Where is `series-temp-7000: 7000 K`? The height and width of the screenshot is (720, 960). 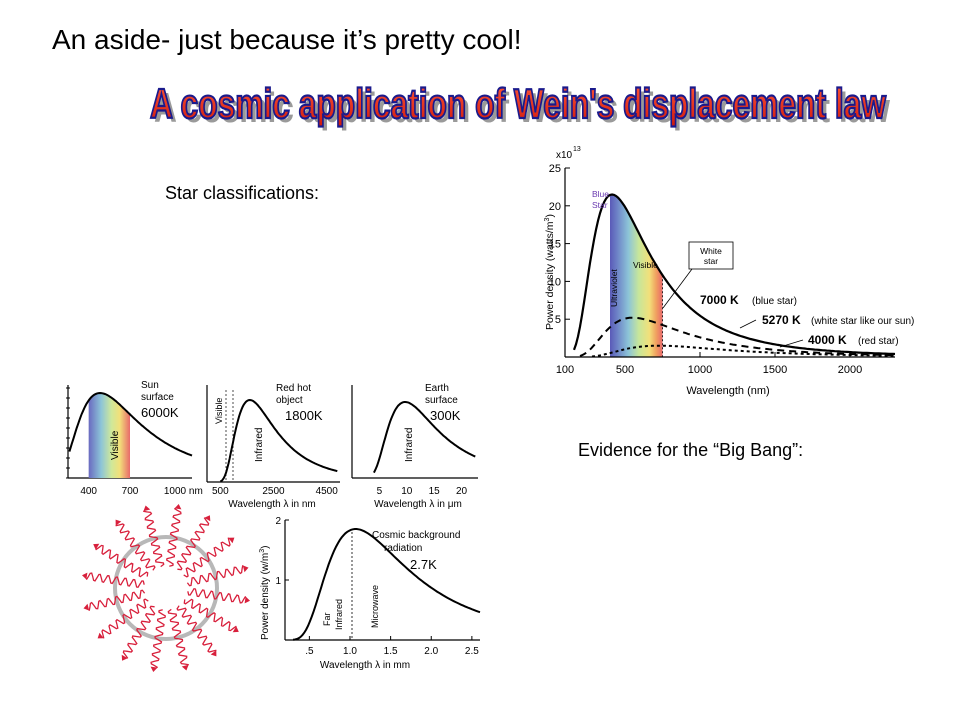
series-temp-7000: 7000 K is located at coordinates (719, 300).